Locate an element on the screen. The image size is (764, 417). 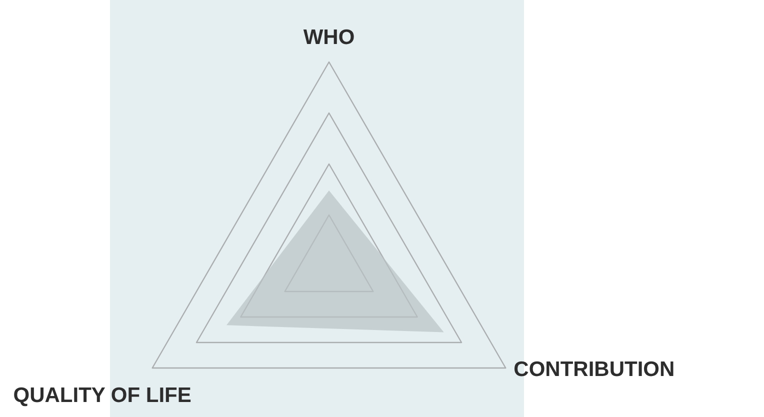
spoke-label: WHO is located at coordinates (329, 37).